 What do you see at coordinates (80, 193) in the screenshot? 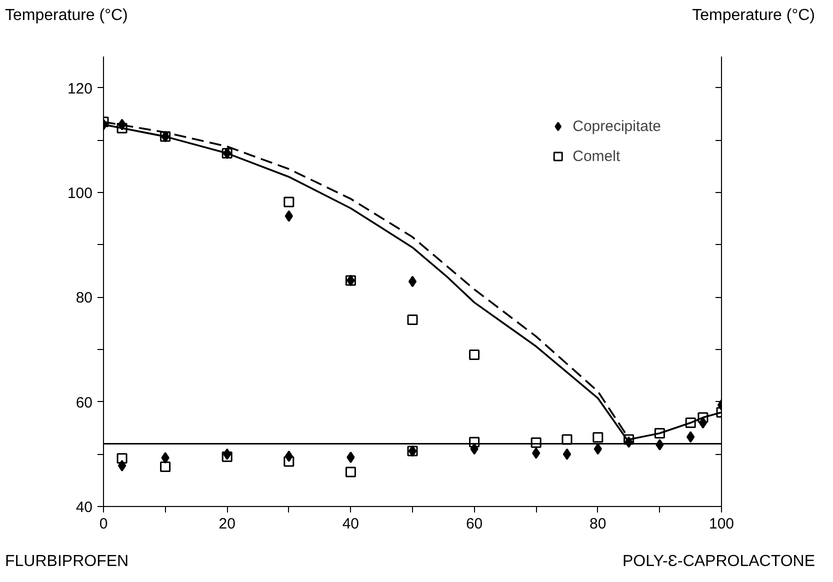
I see `y-tick-label: 100` at bounding box center [80, 193].